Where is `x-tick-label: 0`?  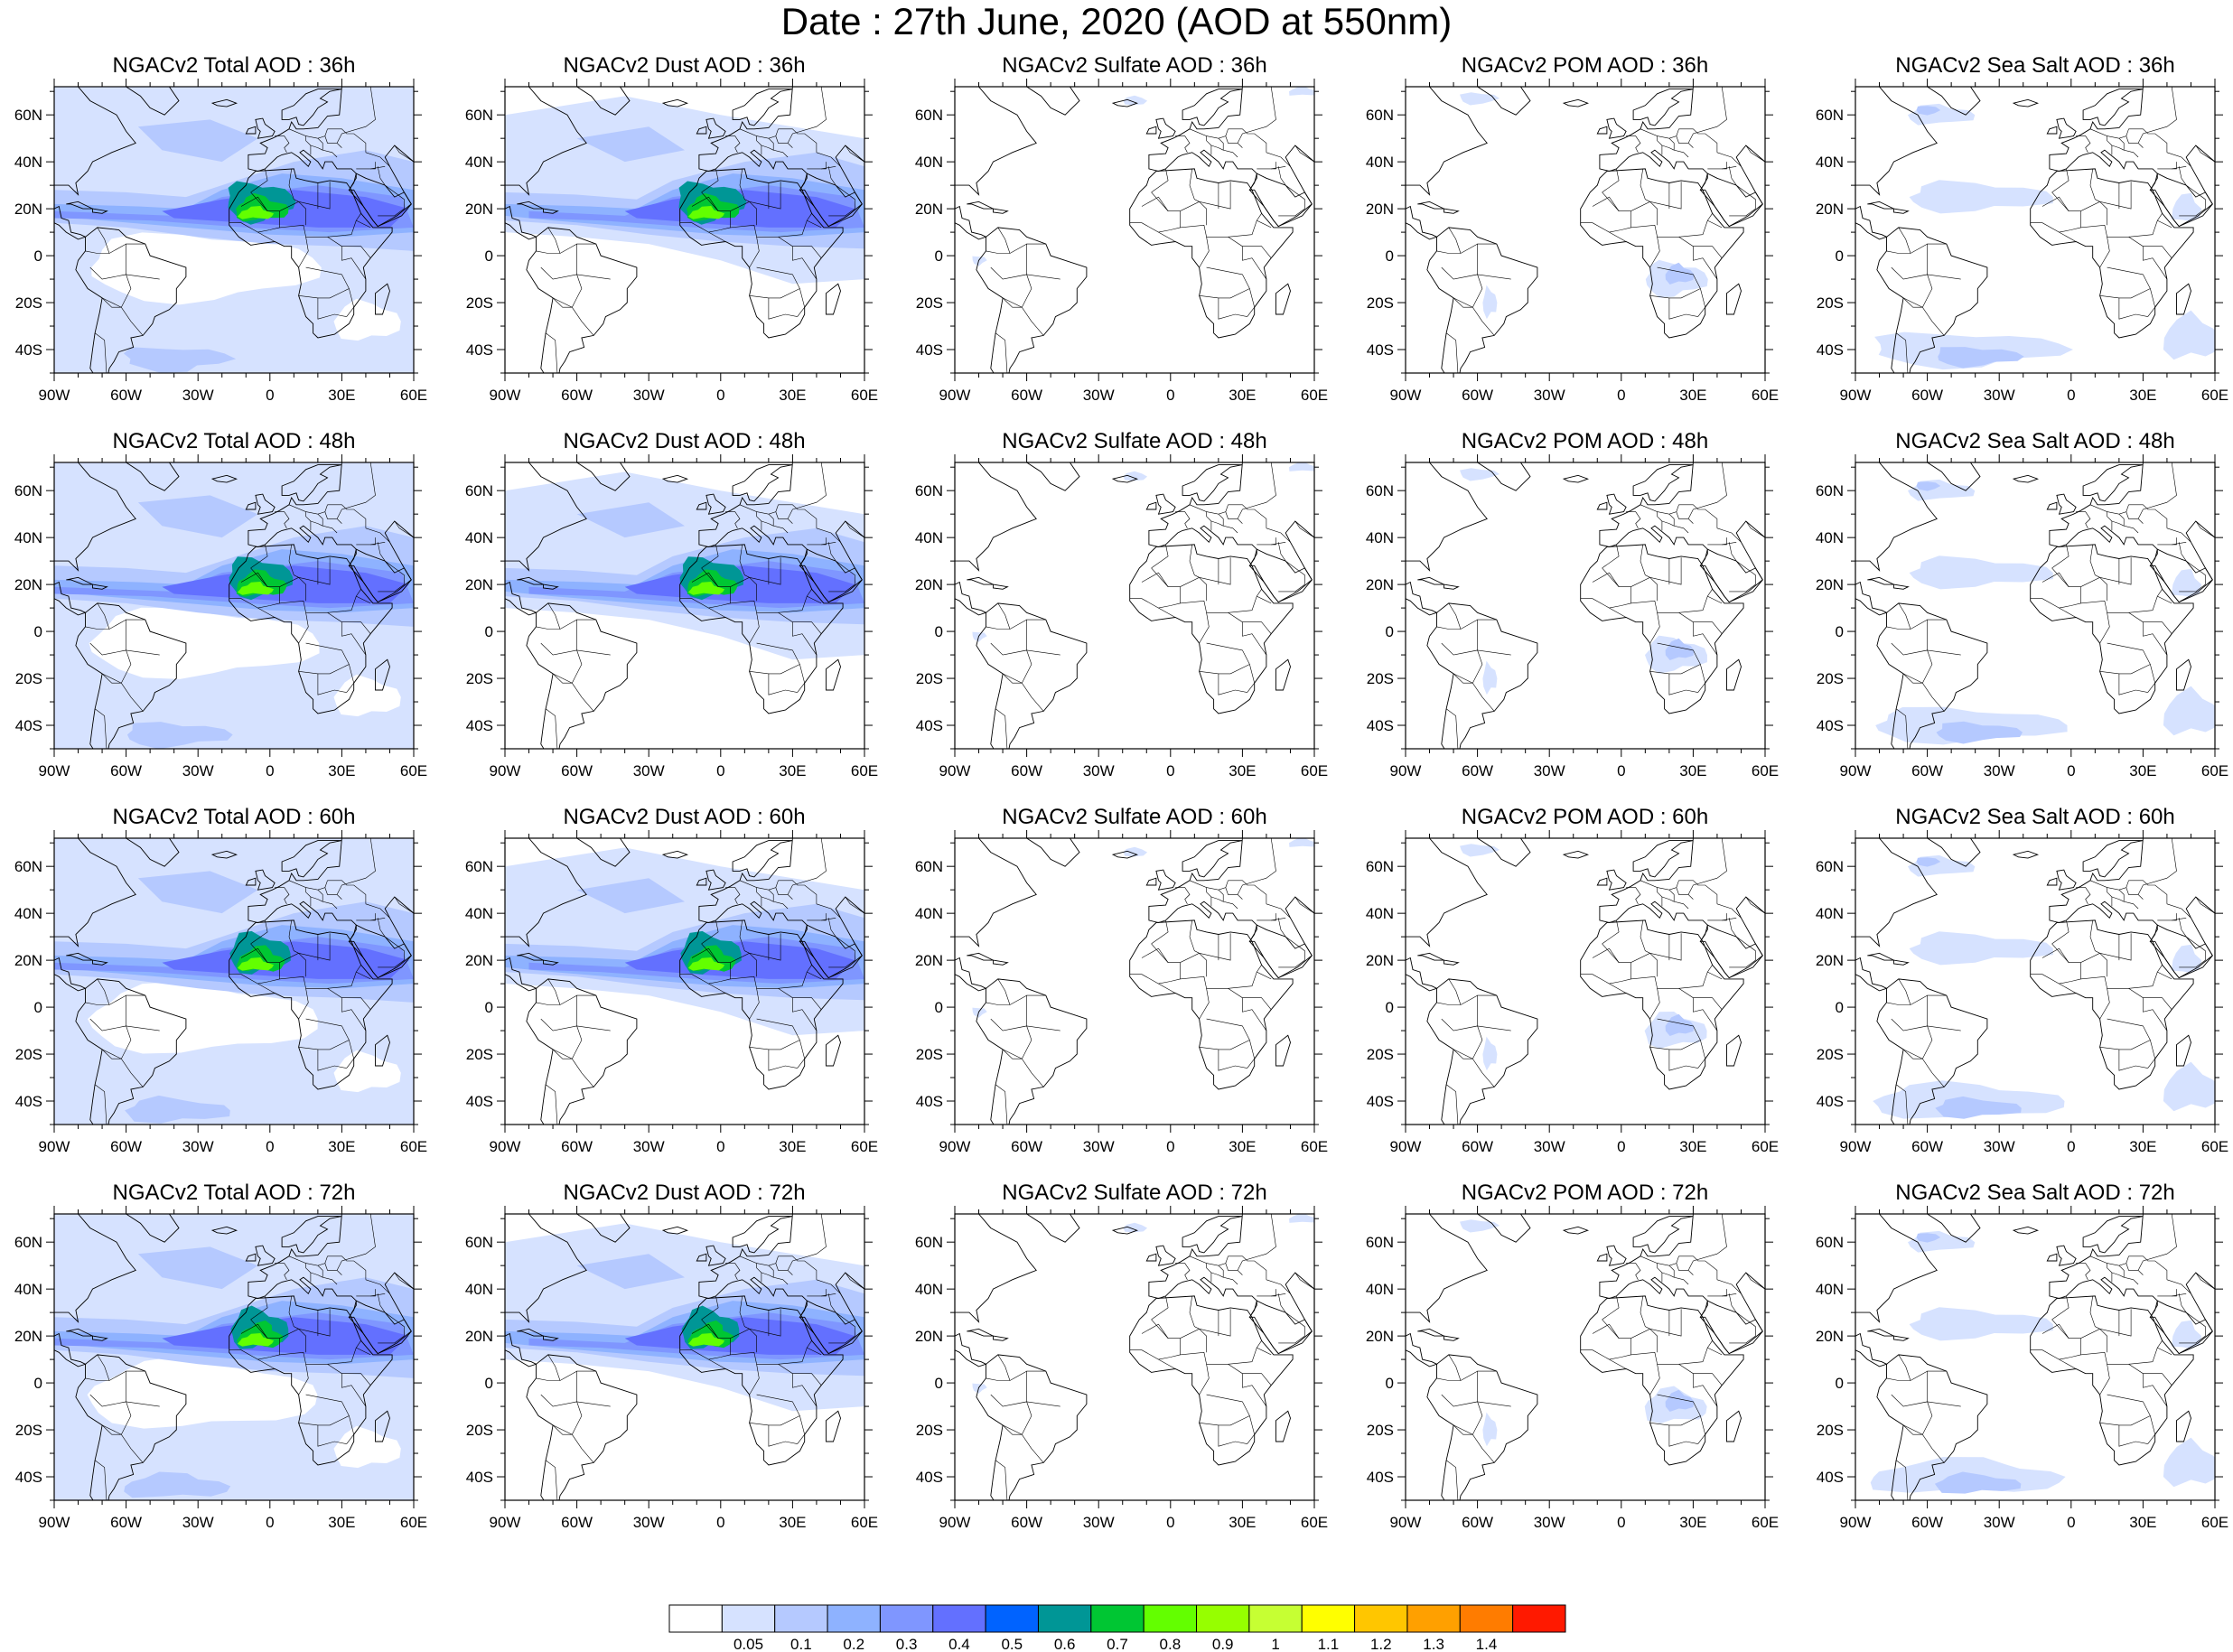
x-tick-label: 0 is located at coordinates (1170, 395).